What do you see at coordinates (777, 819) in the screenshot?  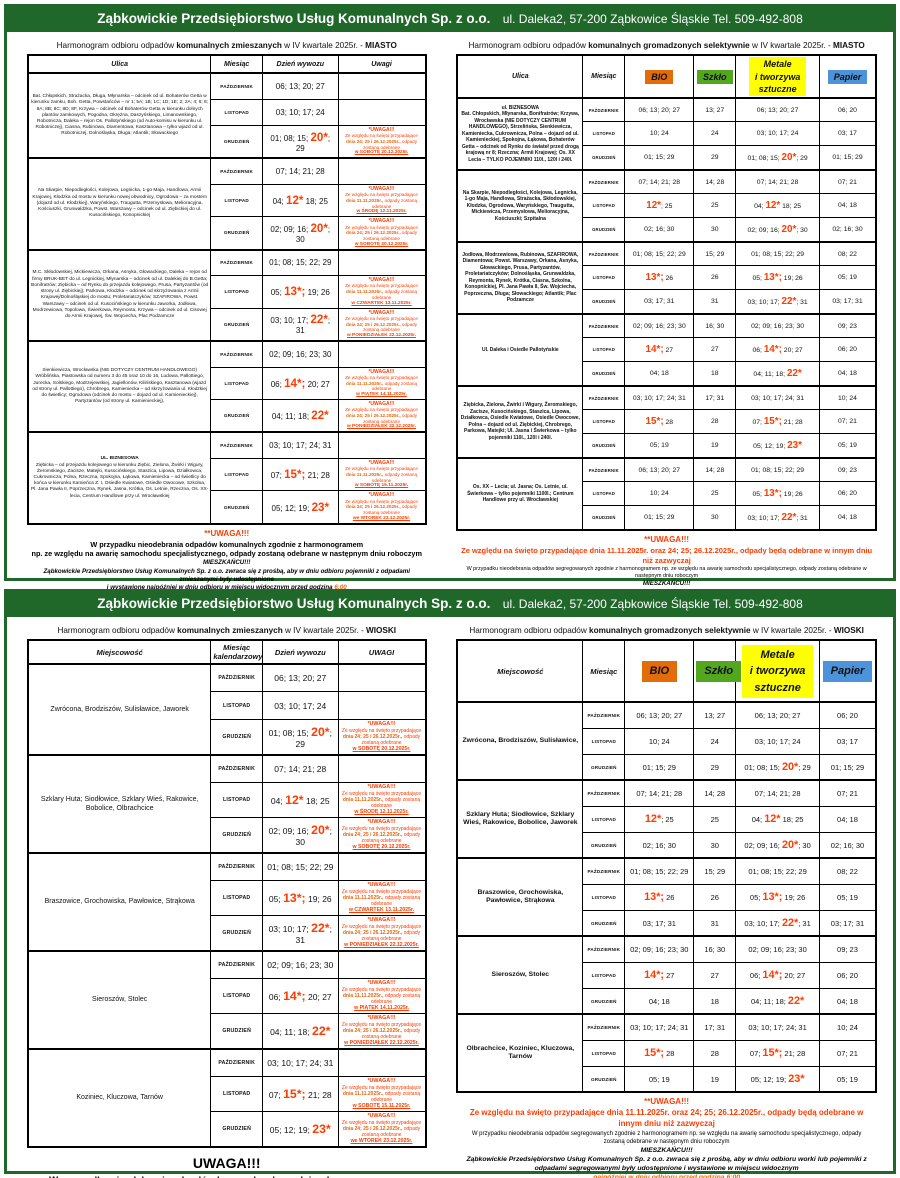 I see `metale-days-cell: 04; 12* 18; 25` at bounding box center [777, 819].